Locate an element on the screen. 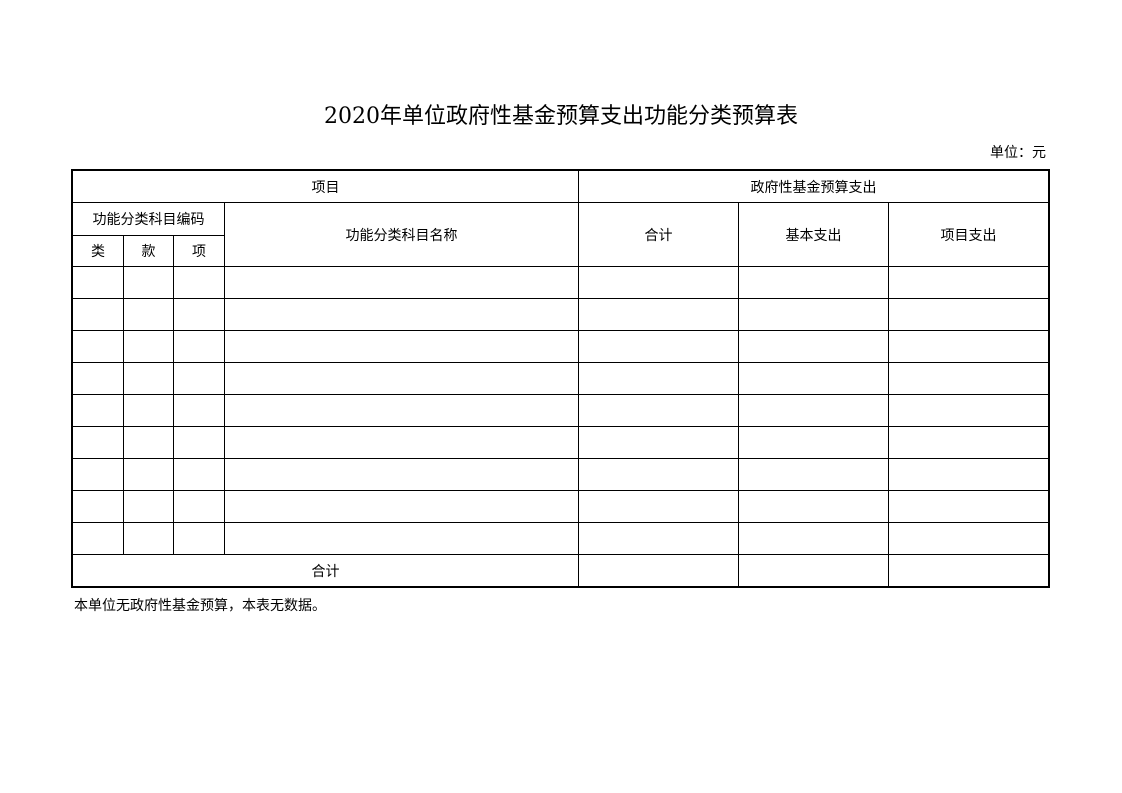 Image resolution: width=1122 pixels, height=793 pixels. header-project: 项目支出 is located at coordinates (968, 234).